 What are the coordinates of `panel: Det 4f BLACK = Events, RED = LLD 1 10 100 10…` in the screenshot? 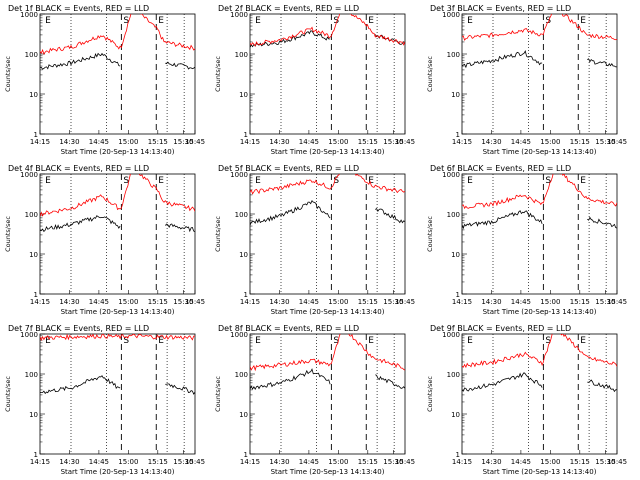 It's located at (104, 240).